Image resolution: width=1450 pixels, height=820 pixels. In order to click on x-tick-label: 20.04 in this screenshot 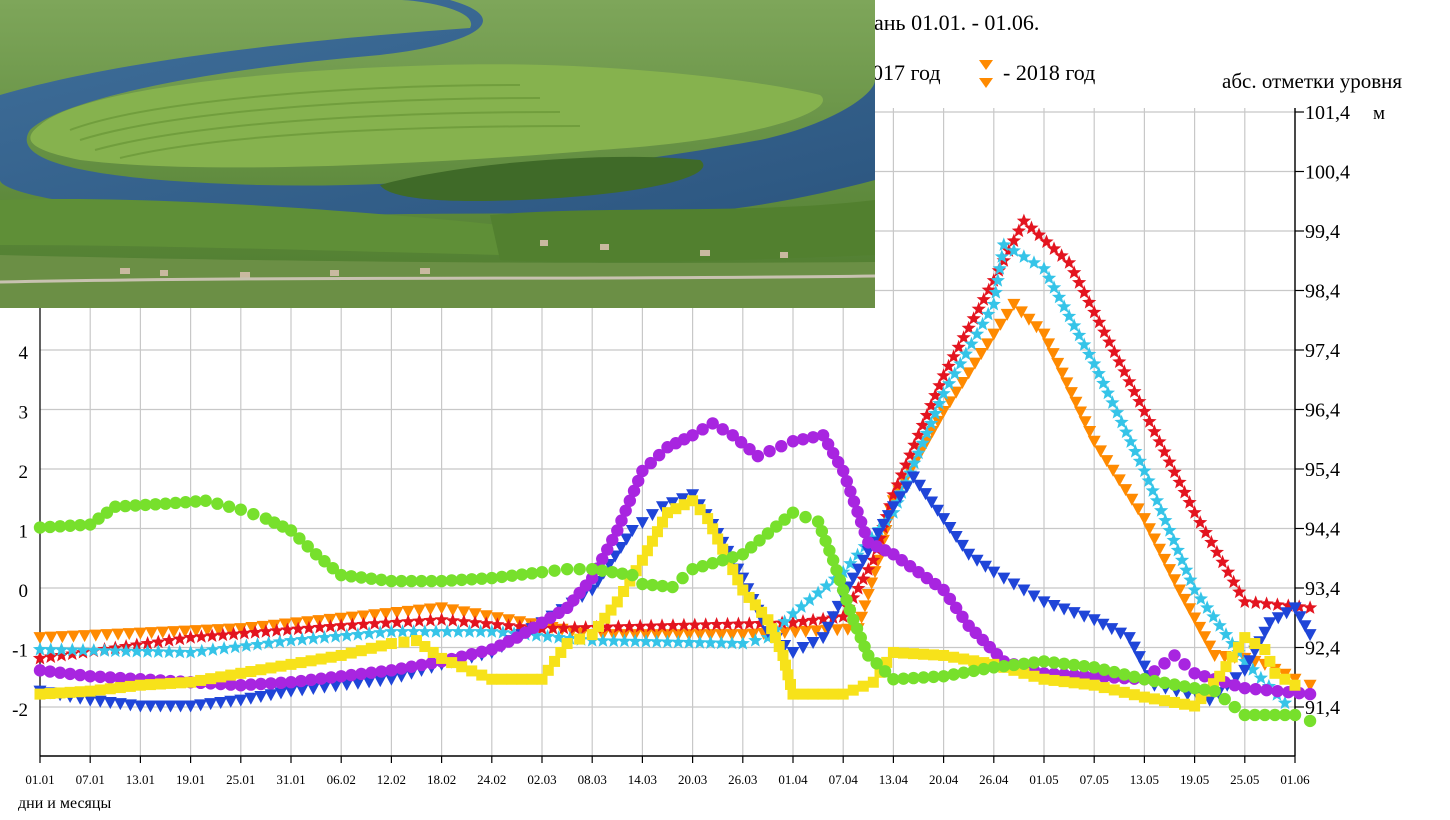, I will do `click(944, 779)`.